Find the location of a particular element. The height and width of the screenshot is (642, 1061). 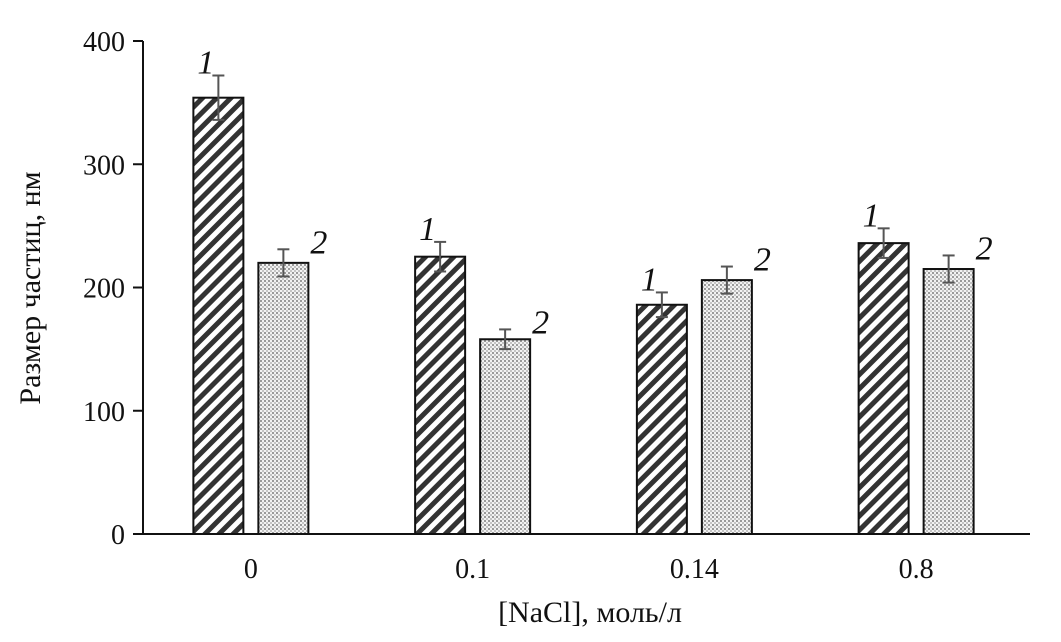

y-axis-title: Размер частиц, нм is located at coordinates (30, 287).